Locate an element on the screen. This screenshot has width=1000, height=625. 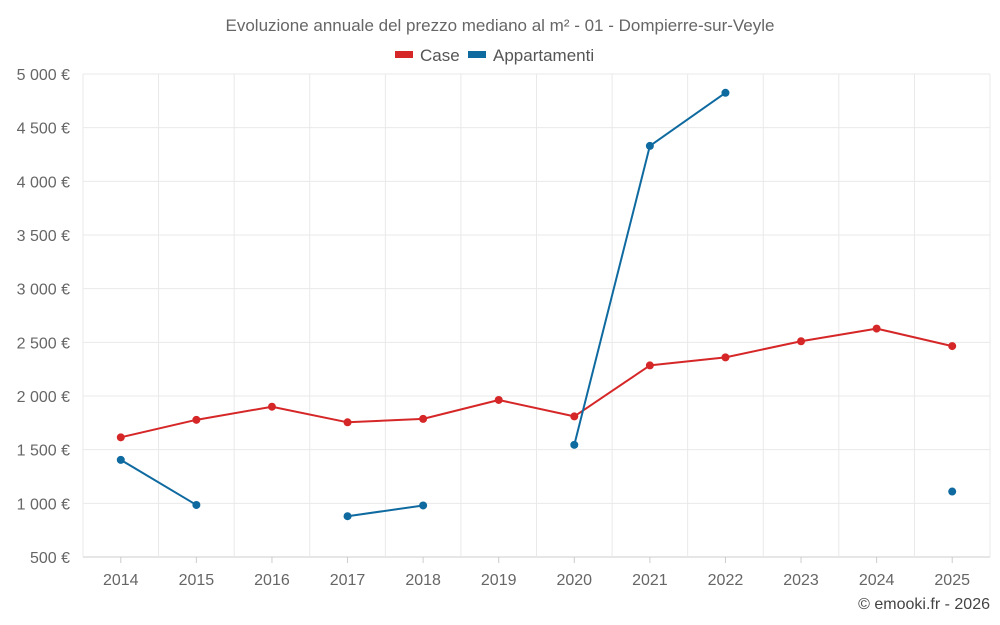
y-tick-label: 1 500 € is located at coordinates (43, 451).